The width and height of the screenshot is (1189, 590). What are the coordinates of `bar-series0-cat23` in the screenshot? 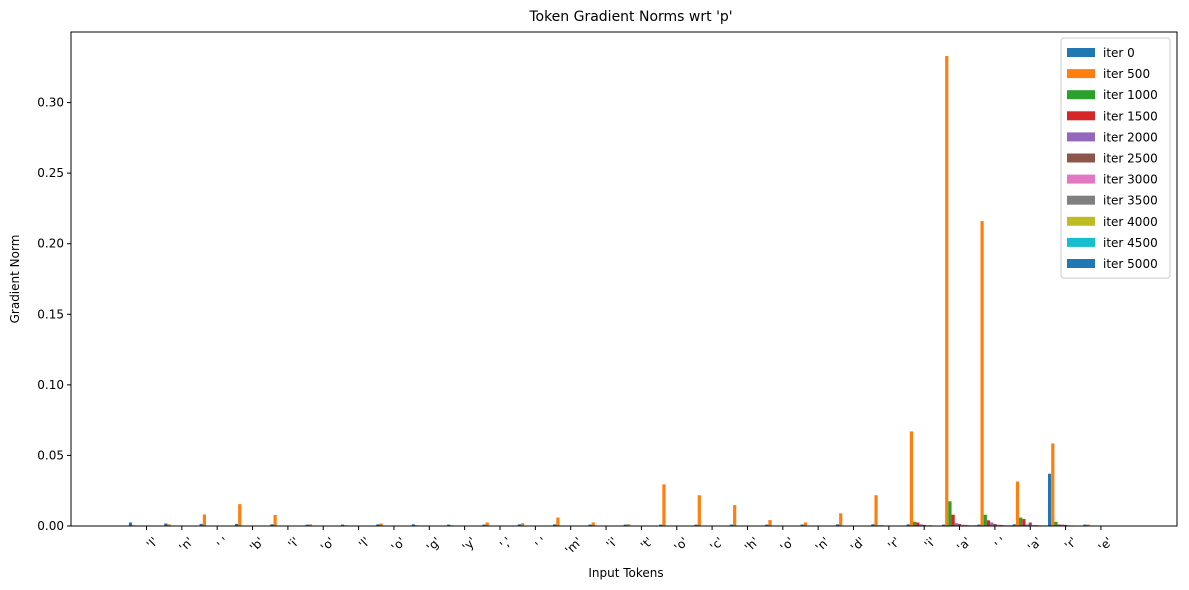 It's located at (943, 525).